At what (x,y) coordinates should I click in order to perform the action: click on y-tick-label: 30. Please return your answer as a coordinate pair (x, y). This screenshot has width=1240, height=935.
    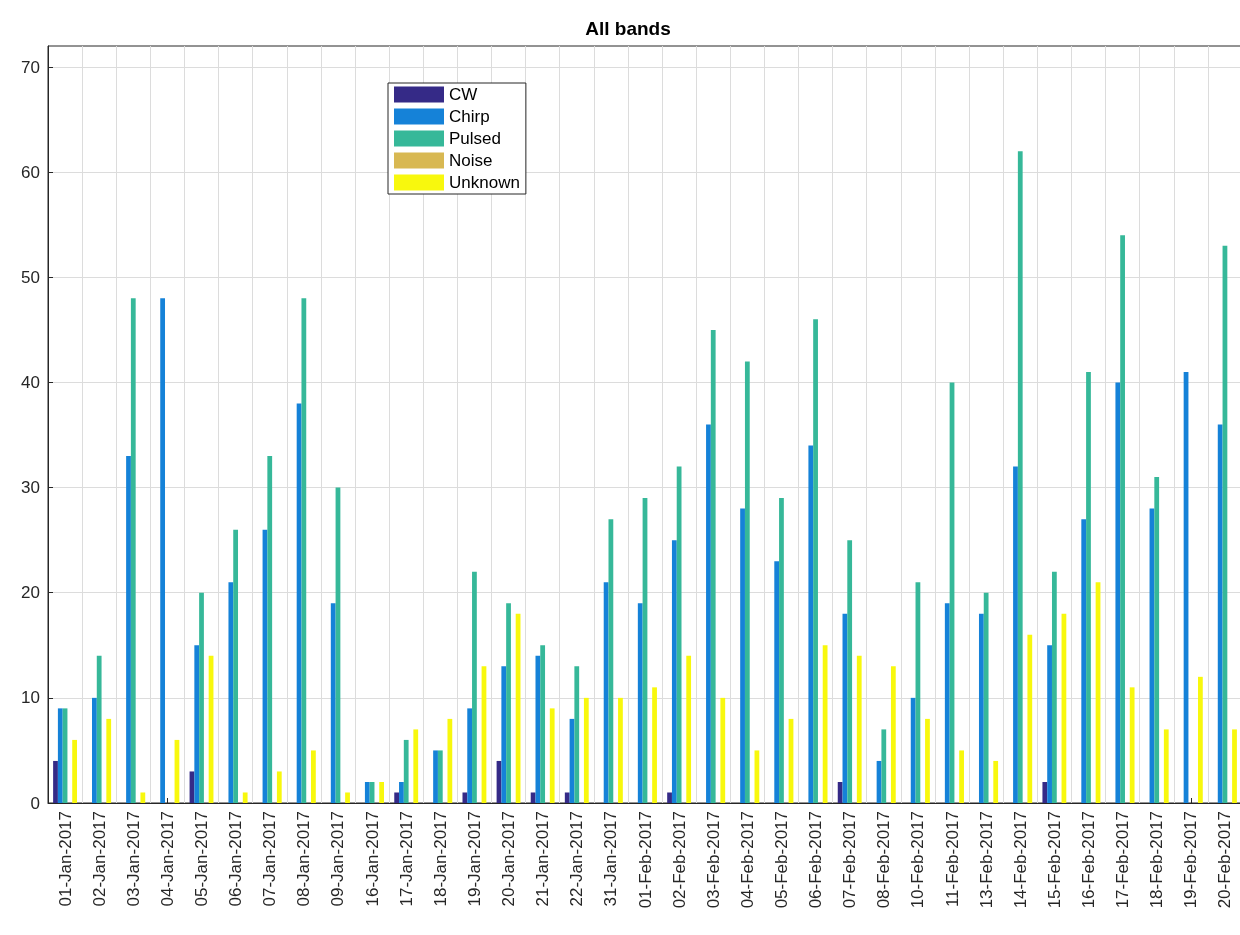
    Looking at the image, I should click on (30, 488).